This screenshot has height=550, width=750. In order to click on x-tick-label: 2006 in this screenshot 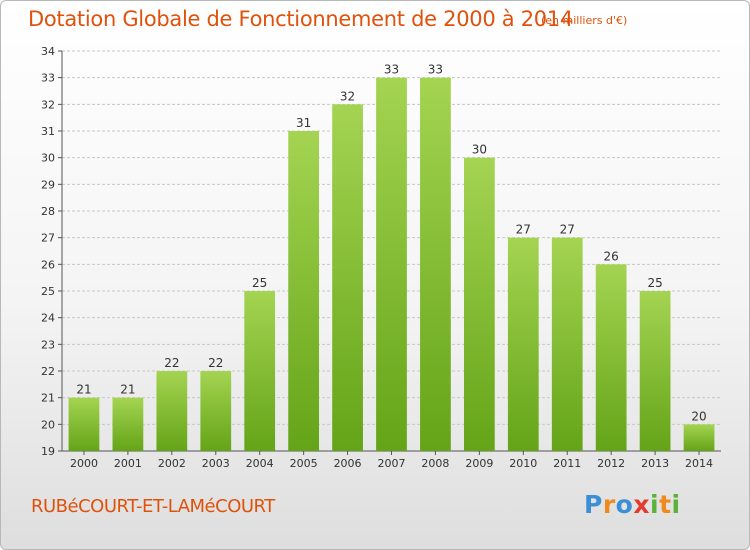, I will do `click(348, 463)`.